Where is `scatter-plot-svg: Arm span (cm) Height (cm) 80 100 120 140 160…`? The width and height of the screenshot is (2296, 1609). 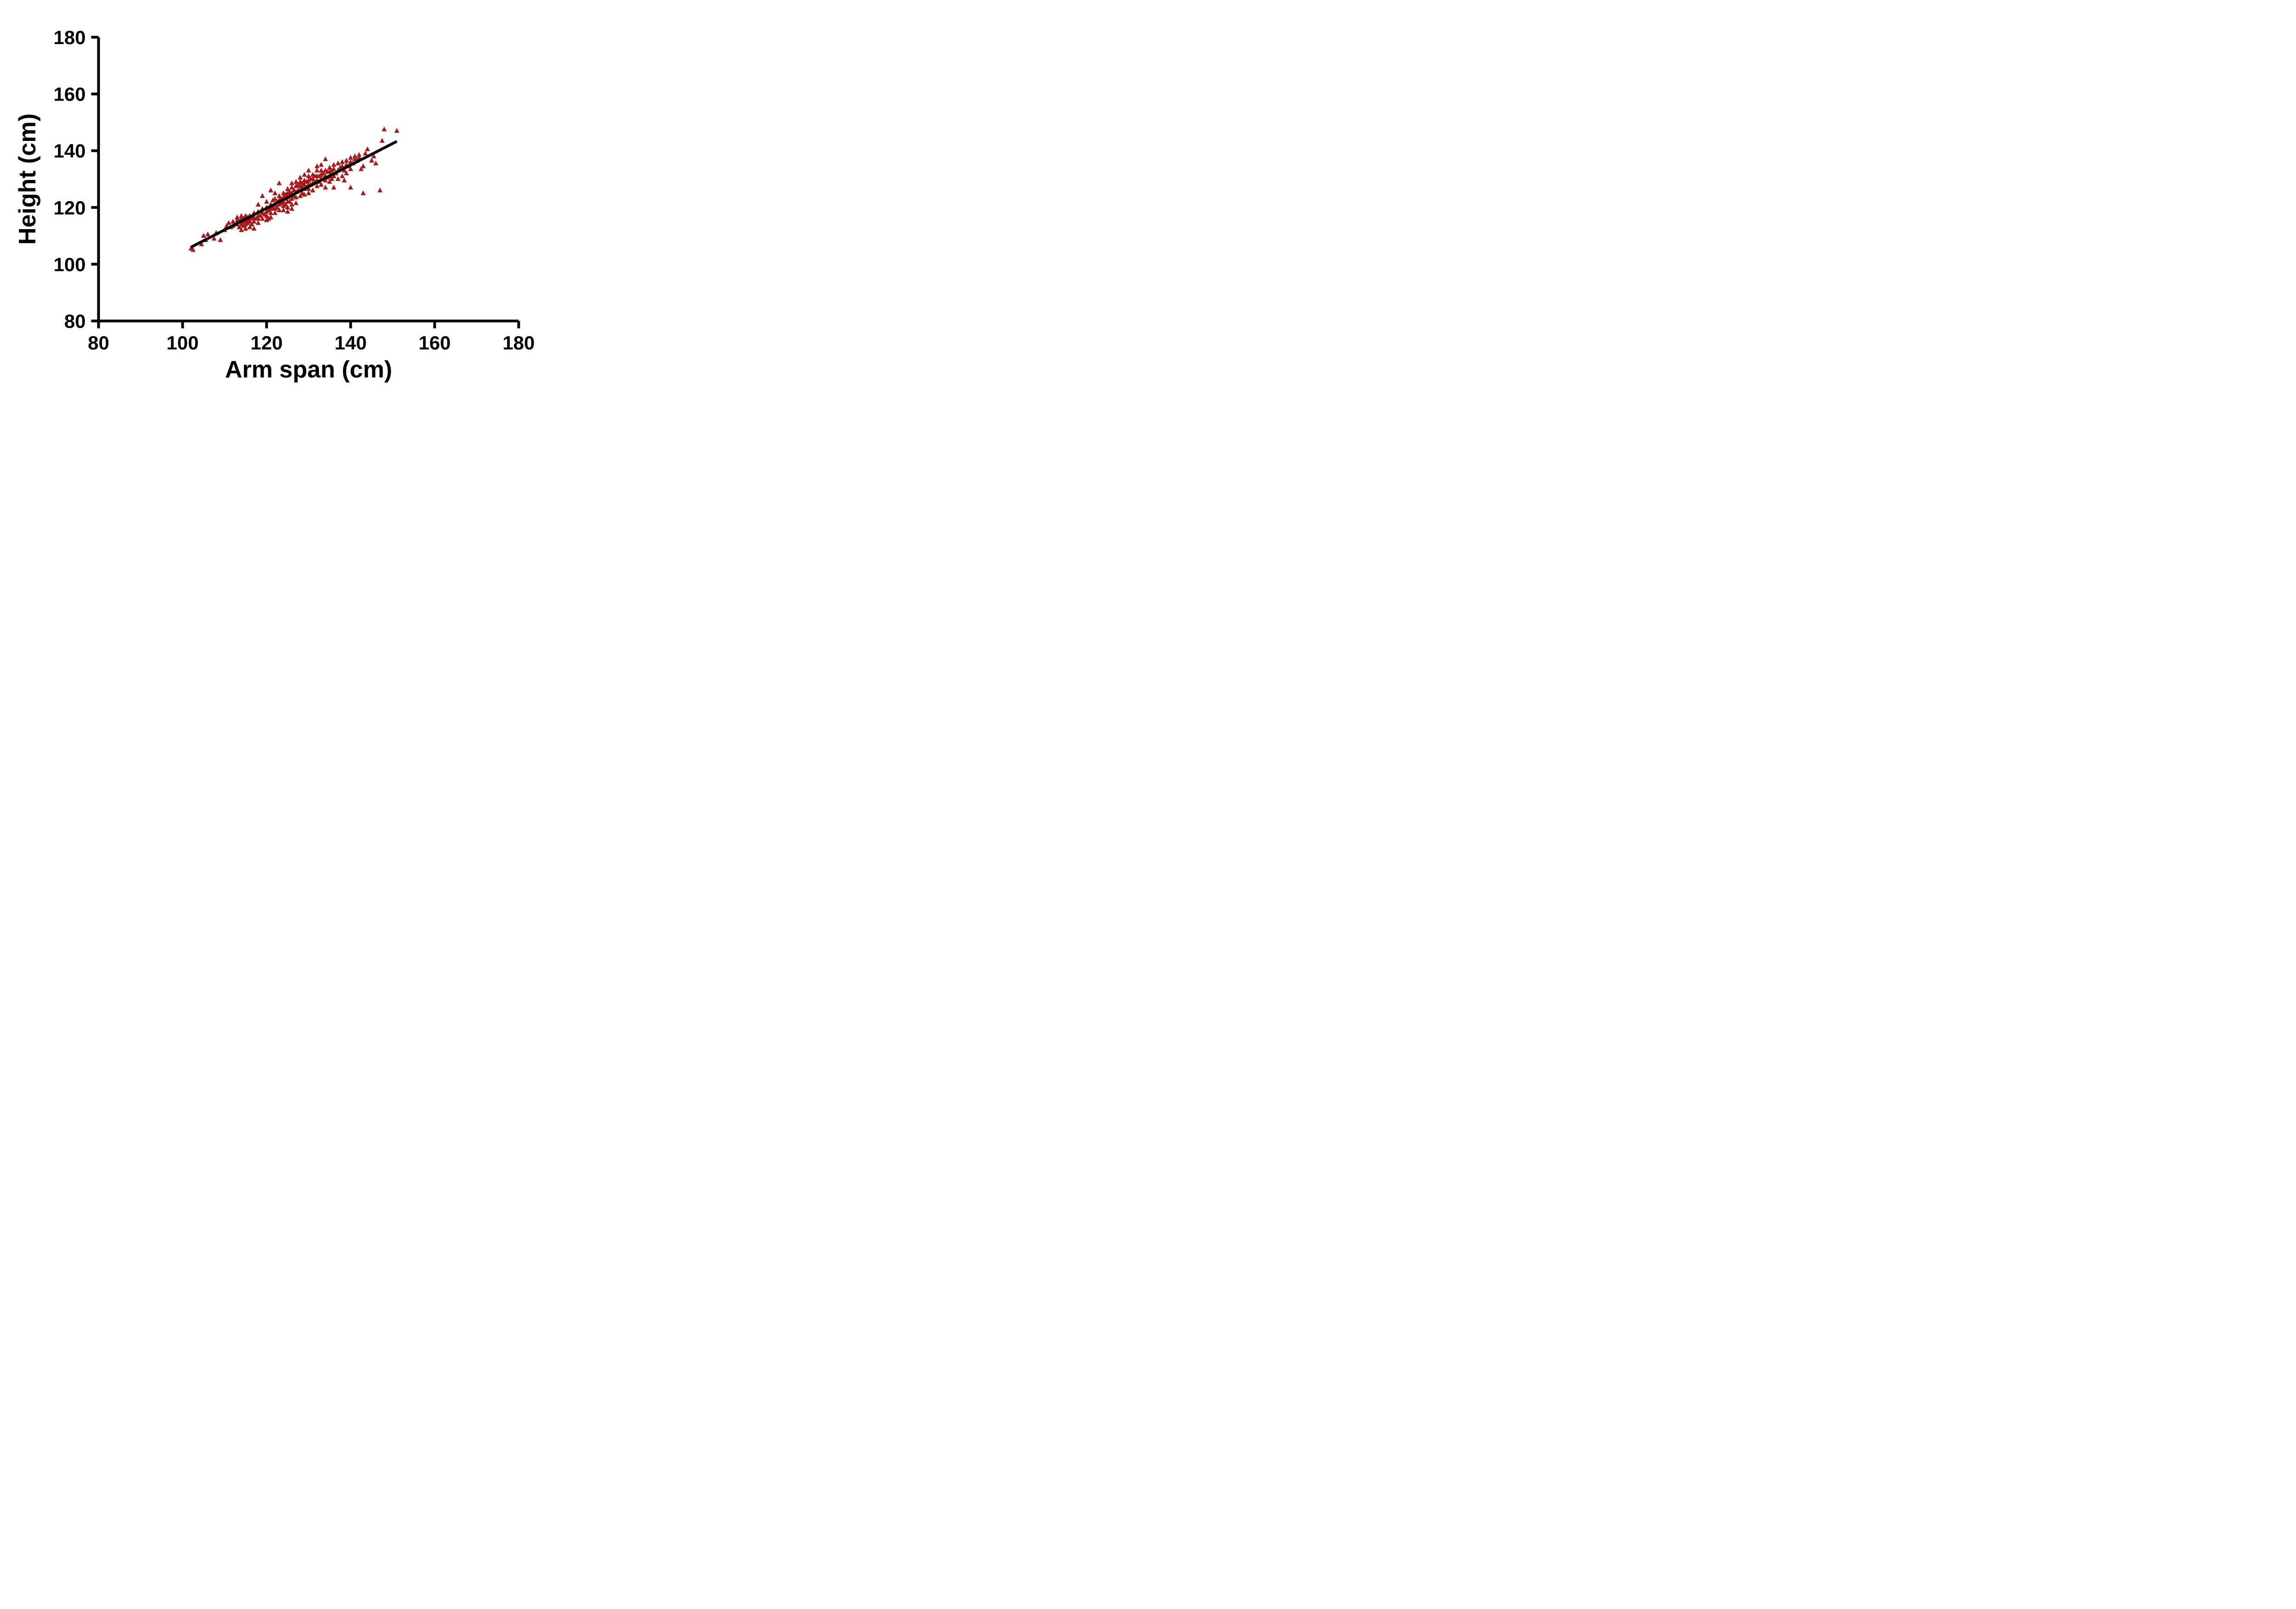
scatter-plot-svg: Arm span (cm) Height (cm) 80 100 120 140 160… is located at coordinates (274, 205).